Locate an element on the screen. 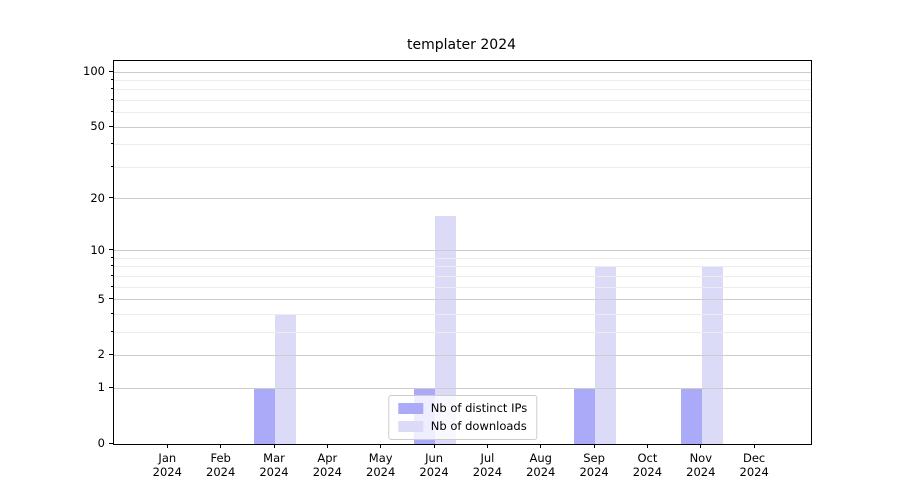 This screenshot has height=500, width=900. bar-nb-of-distinct-ips-nov is located at coordinates (691, 416).